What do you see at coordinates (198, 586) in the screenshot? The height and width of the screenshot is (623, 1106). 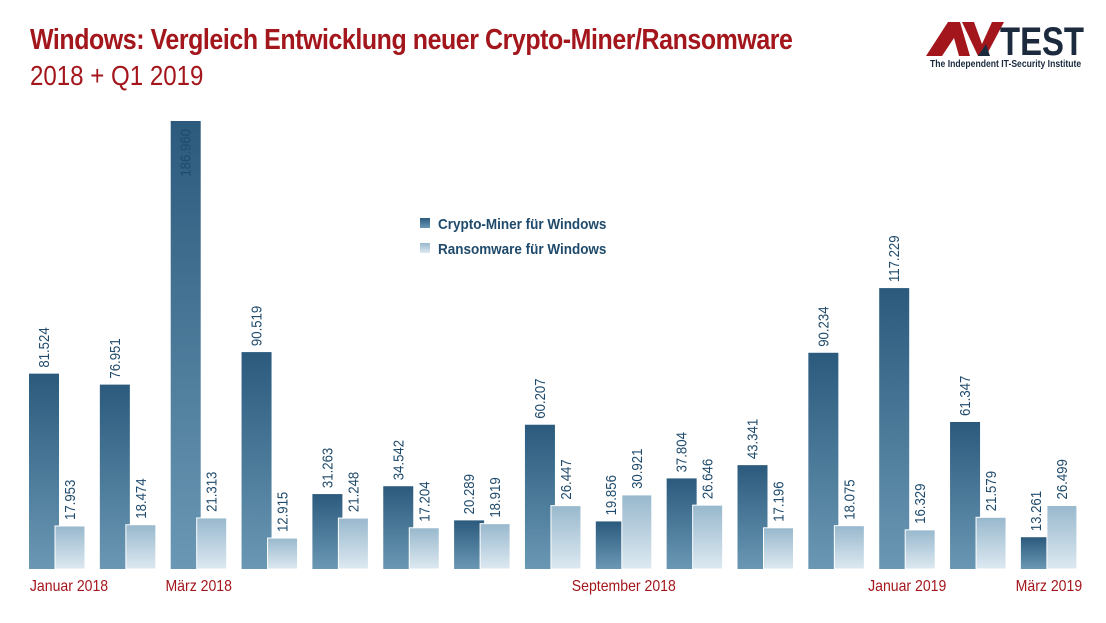 I see `x-tick-label: März 2018` at bounding box center [198, 586].